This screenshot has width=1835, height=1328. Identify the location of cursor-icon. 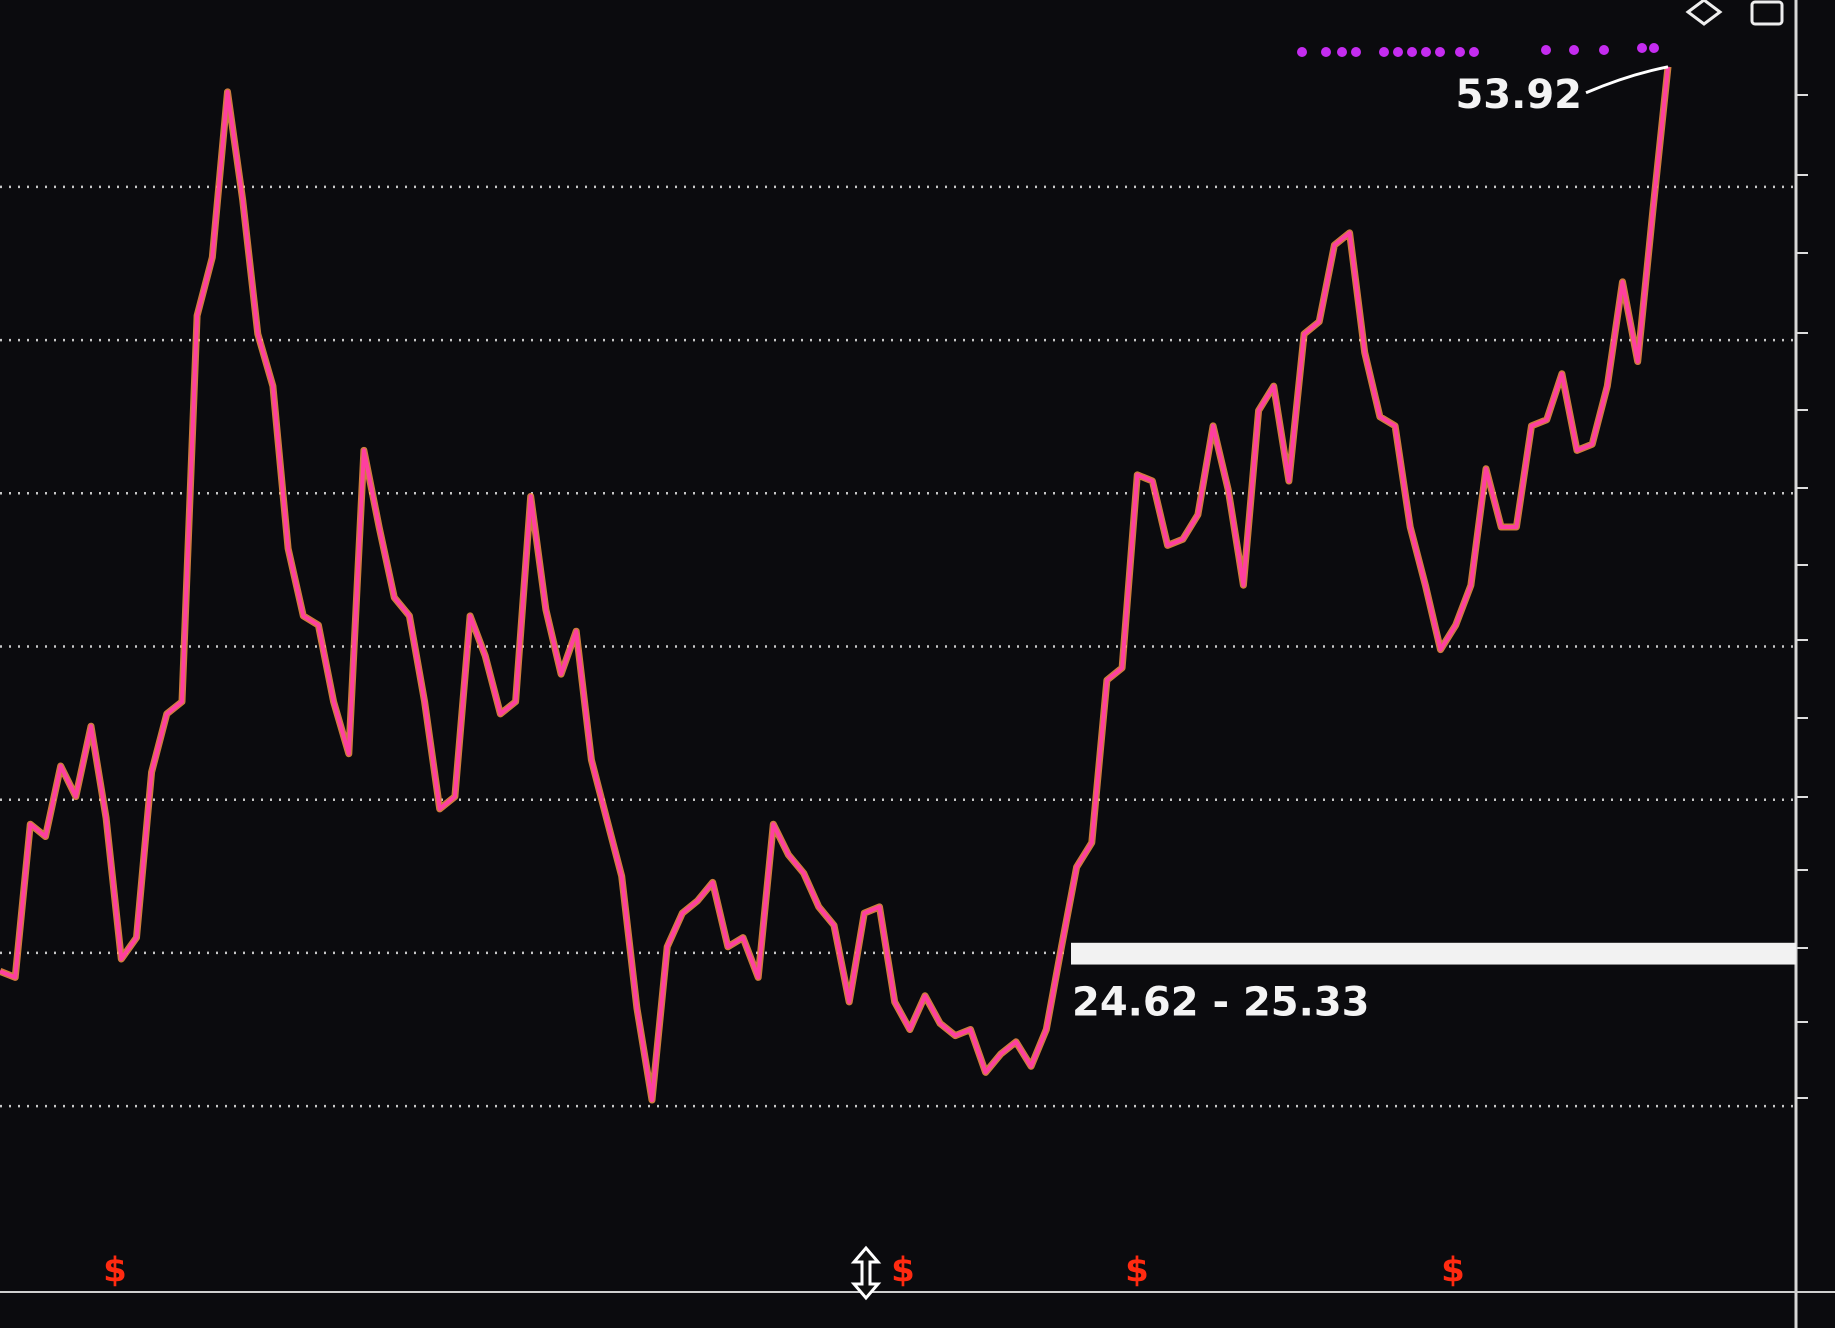
(866, 1273).